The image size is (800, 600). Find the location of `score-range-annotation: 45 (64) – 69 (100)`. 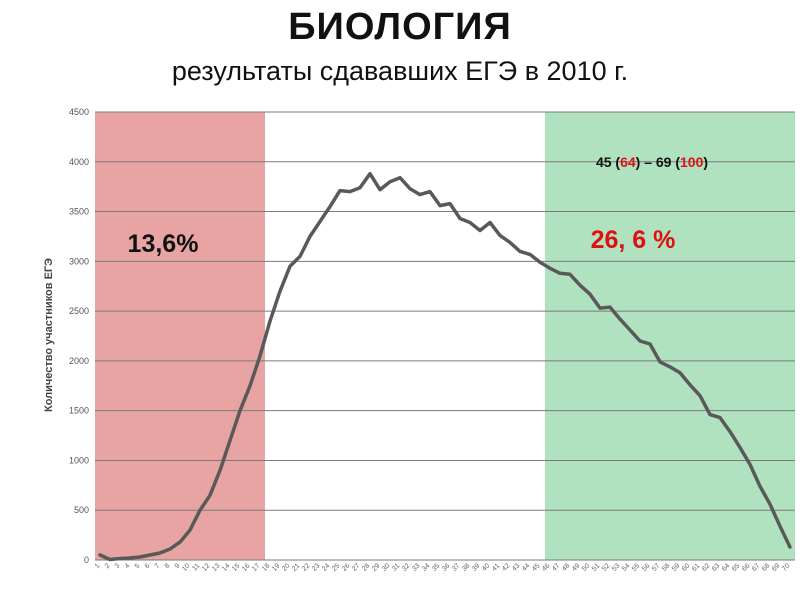

score-range-annotation: 45 (64) – 69 (100) is located at coordinates (652, 162).